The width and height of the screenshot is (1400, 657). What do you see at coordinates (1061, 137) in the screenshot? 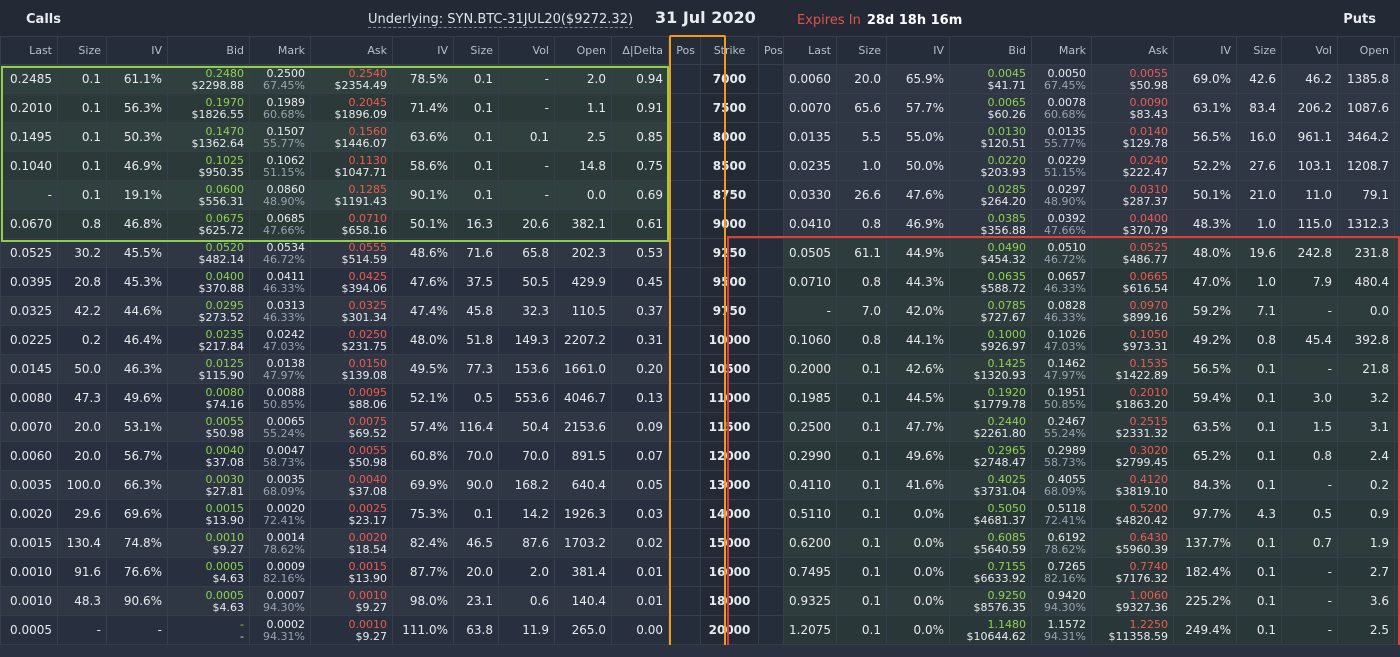
I see `put-mark-cell: 0.0135 55.77%` at bounding box center [1061, 137].